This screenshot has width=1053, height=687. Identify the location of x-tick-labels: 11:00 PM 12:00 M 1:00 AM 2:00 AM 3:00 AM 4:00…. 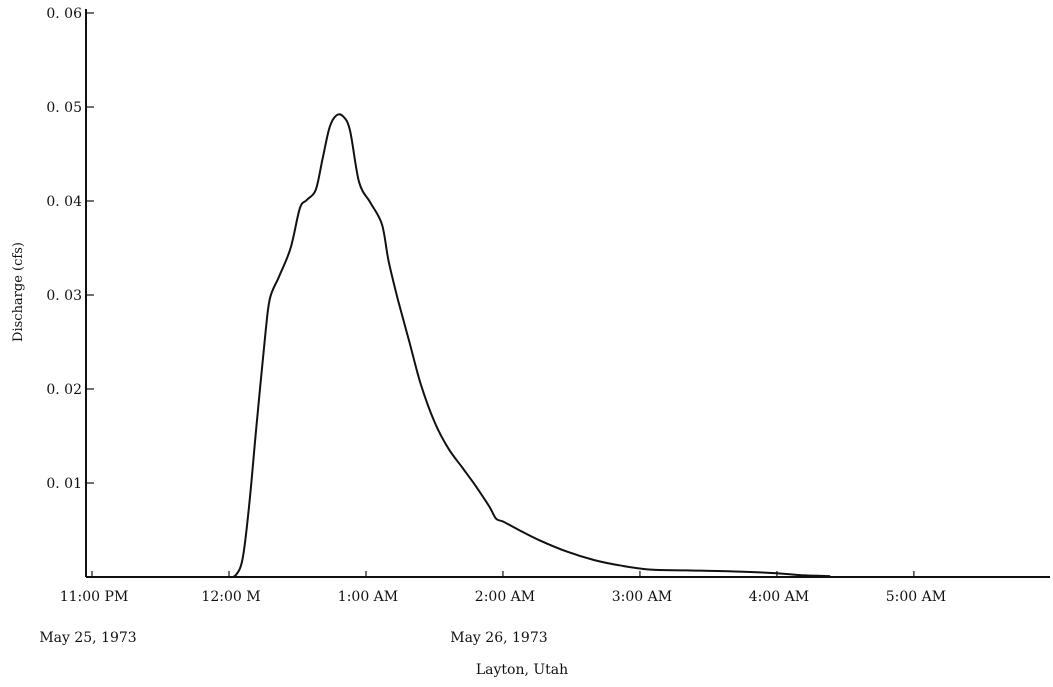
(503, 597).